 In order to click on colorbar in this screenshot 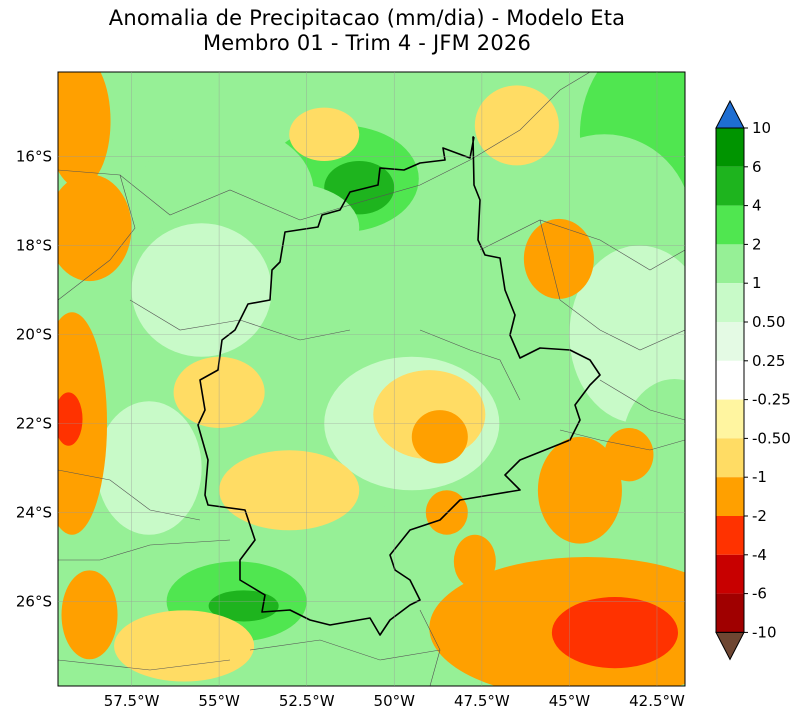, I will do `click(730, 380)`.